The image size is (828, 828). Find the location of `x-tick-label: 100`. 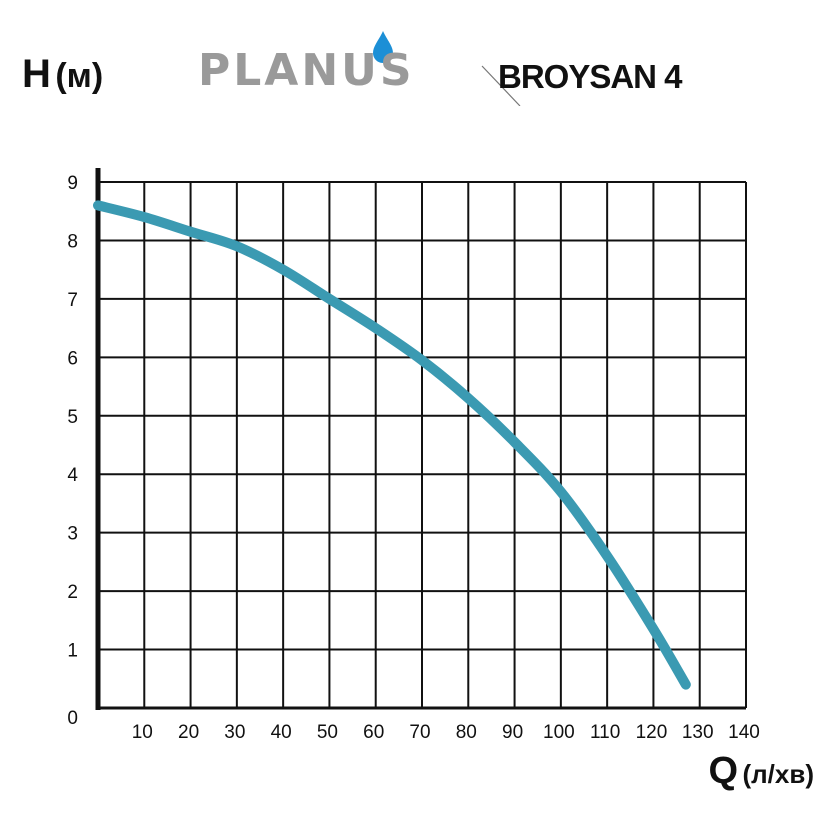

x-tick-label: 100 is located at coordinates (559, 732).